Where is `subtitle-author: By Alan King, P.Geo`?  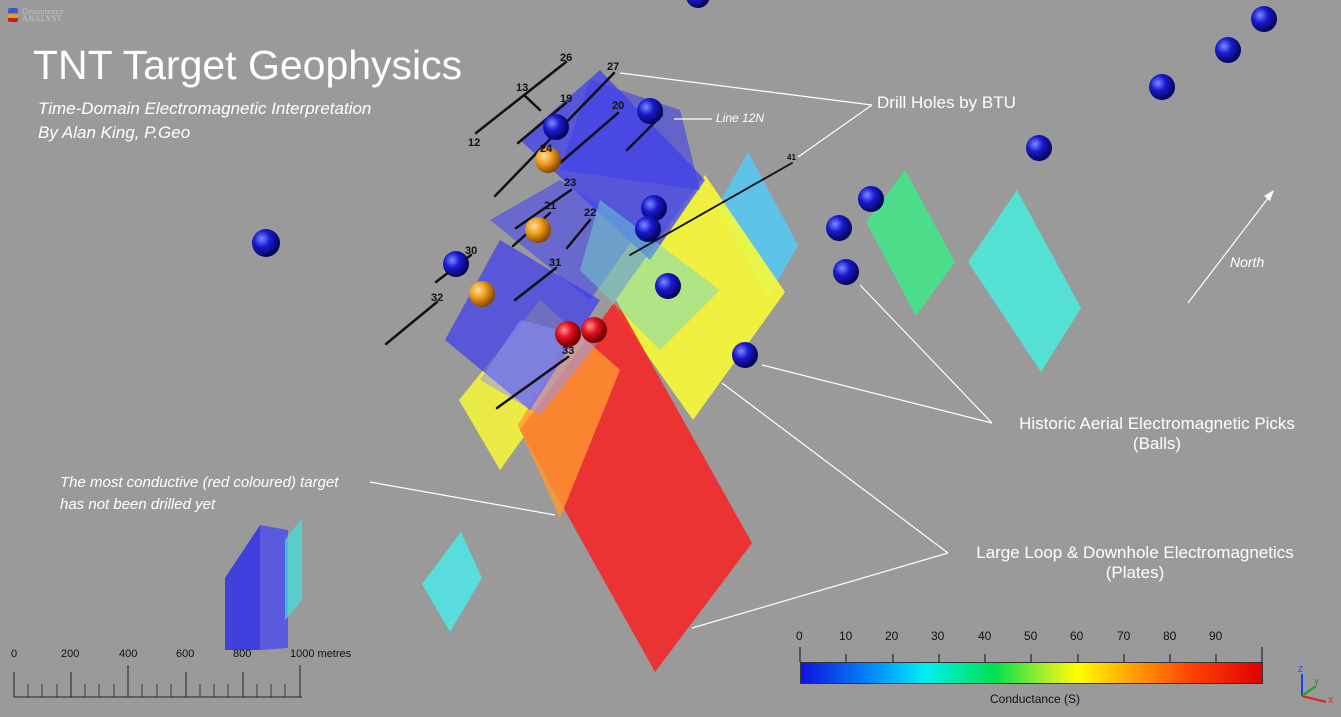
subtitle-author: By Alan King, P.Geo is located at coordinates (114, 132).